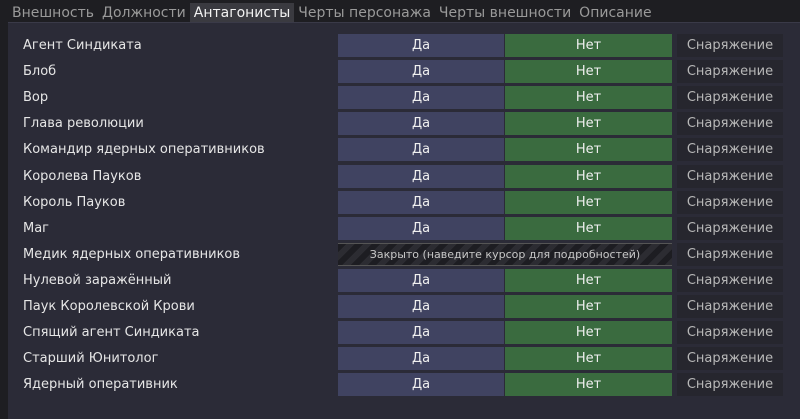 This screenshot has height=419, width=800. What do you see at coordinates (100, 385) in the screenshot?
I see `role-name: Ядерный оперативник` at bounding box center [100, 385].